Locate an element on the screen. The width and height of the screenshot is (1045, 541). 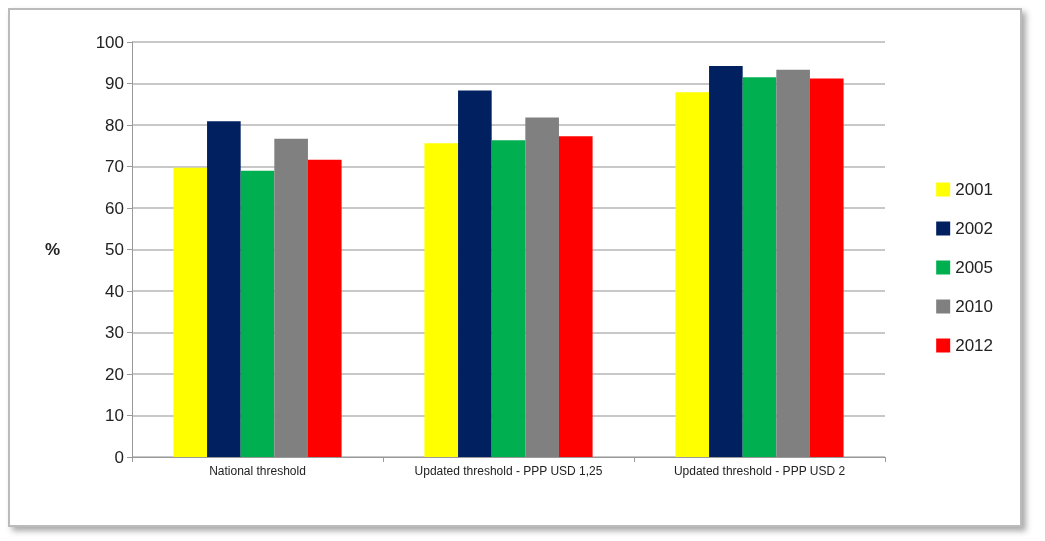
y-axis-title: % is located at coordinates (52, 249).